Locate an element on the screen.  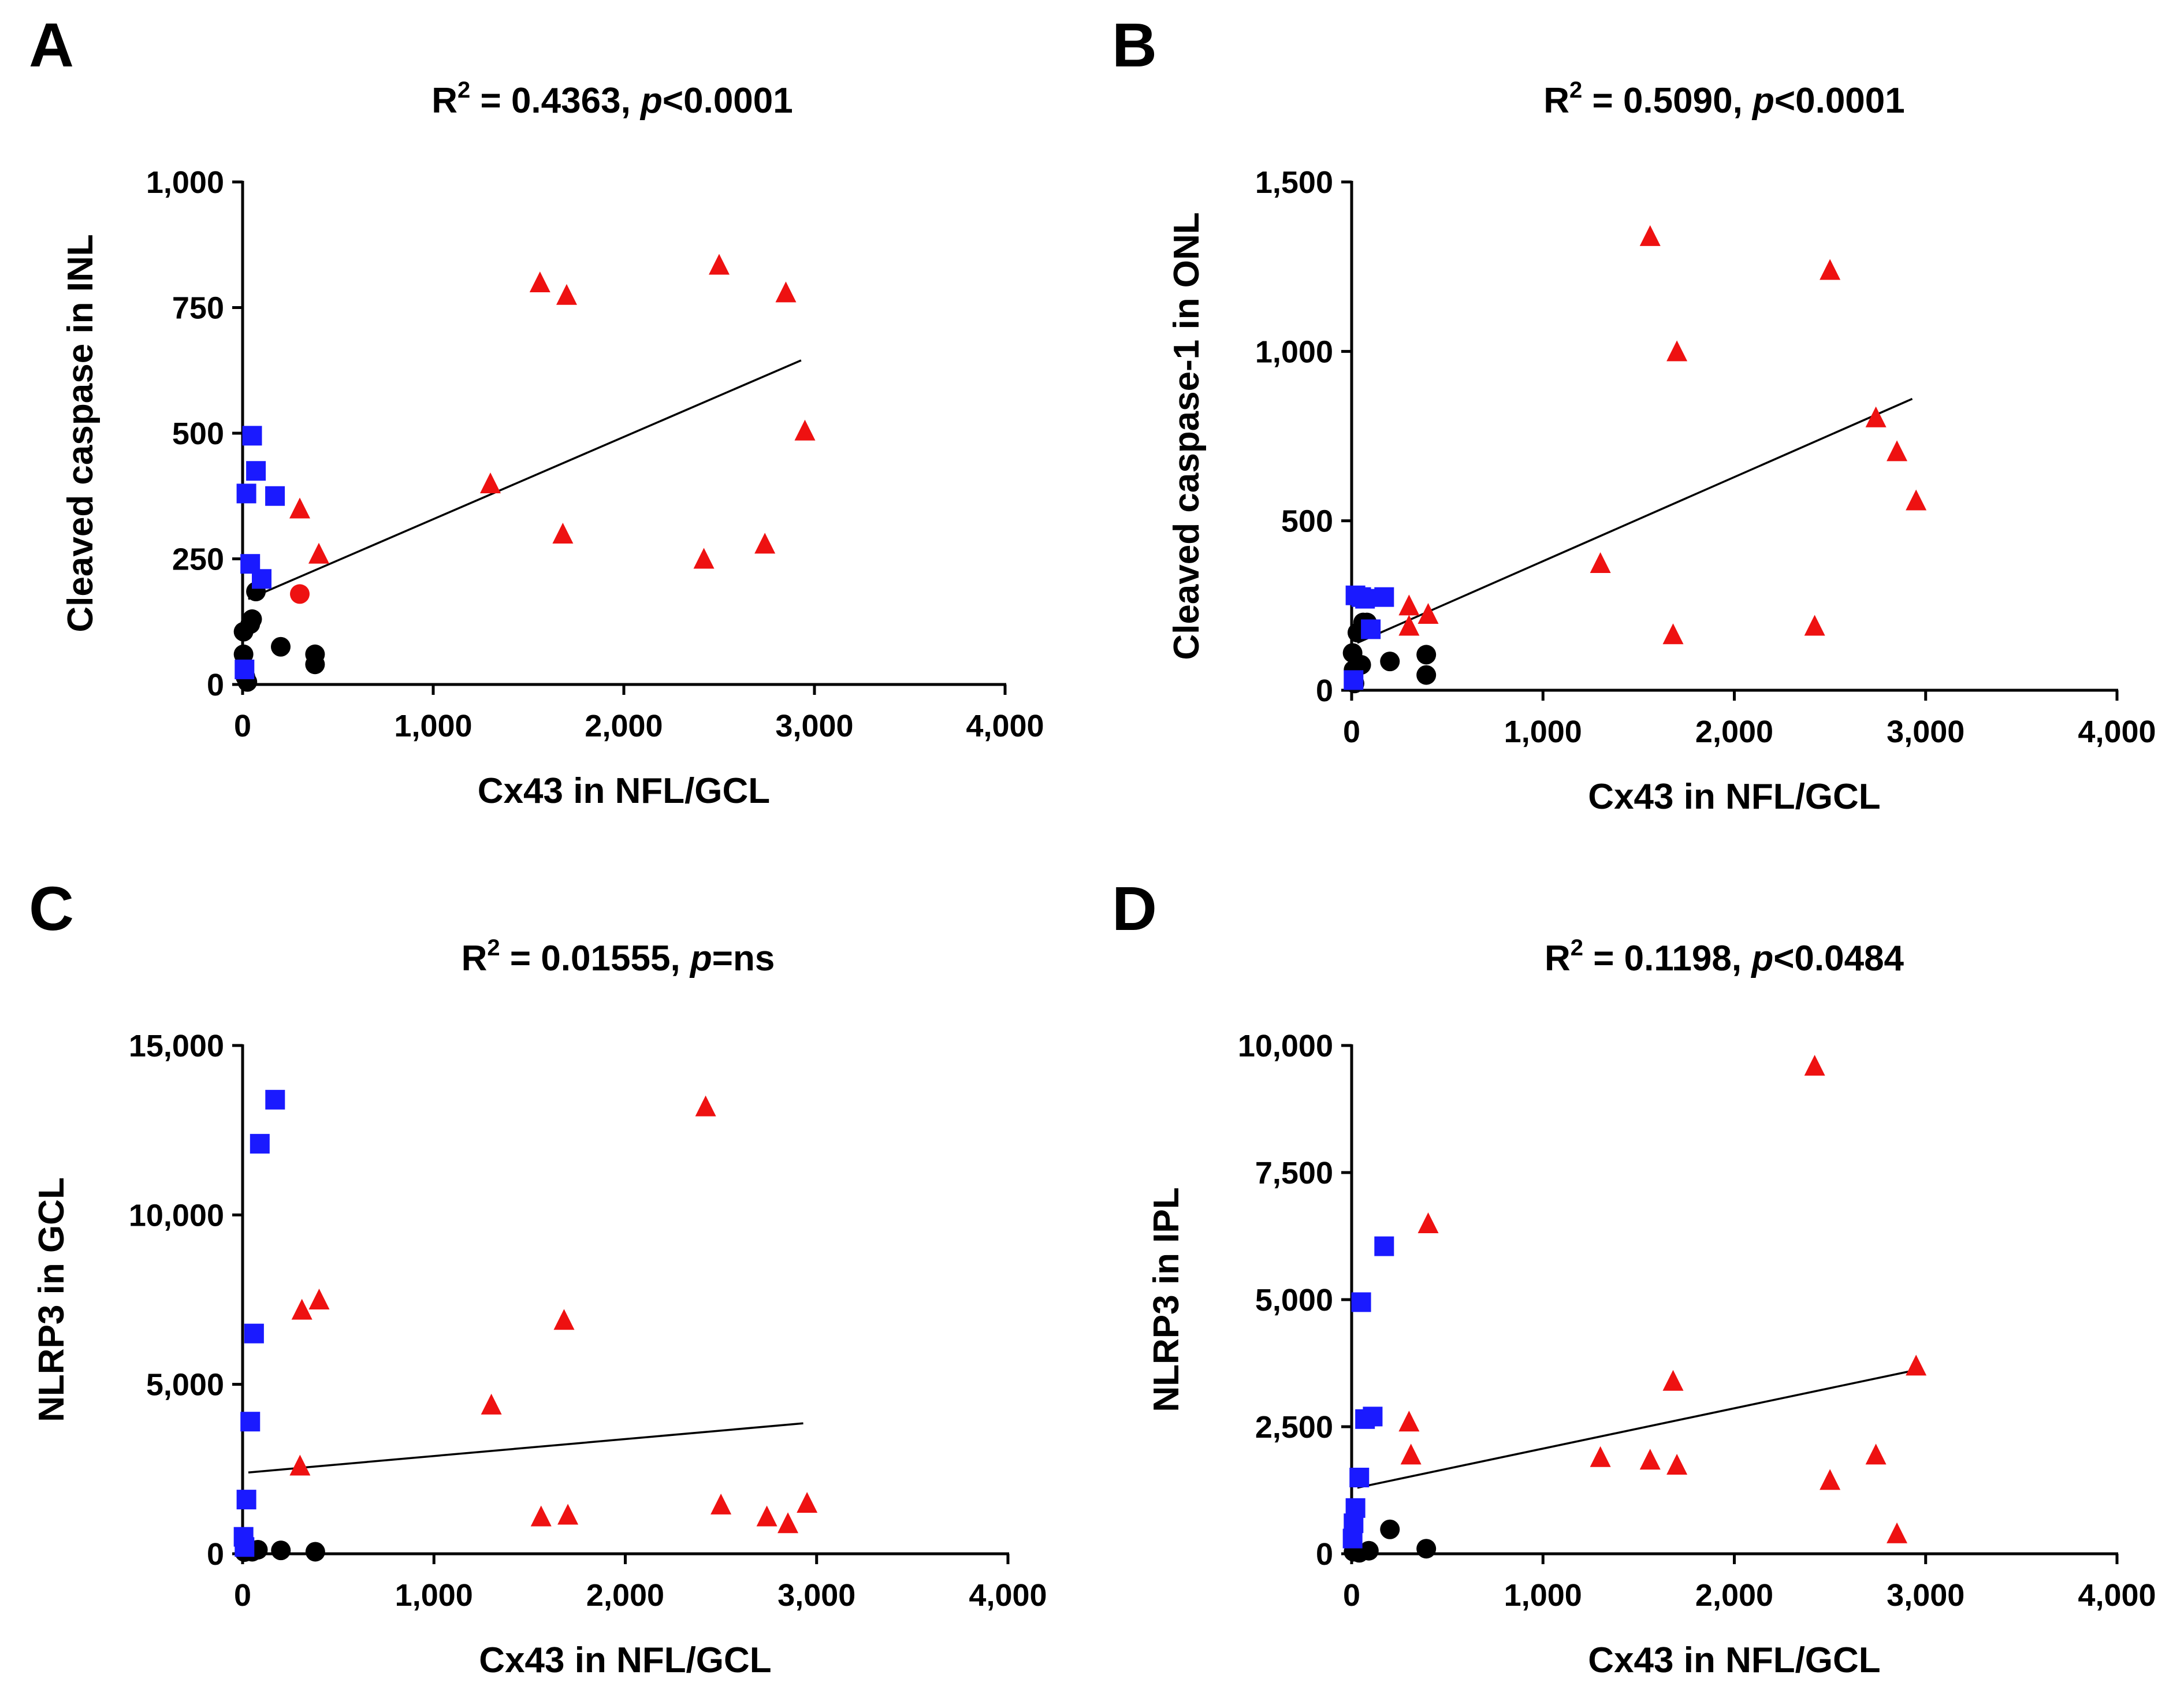
y-axis-title-c: NLRP3 in GCL is located at coordinates (52, 1299).